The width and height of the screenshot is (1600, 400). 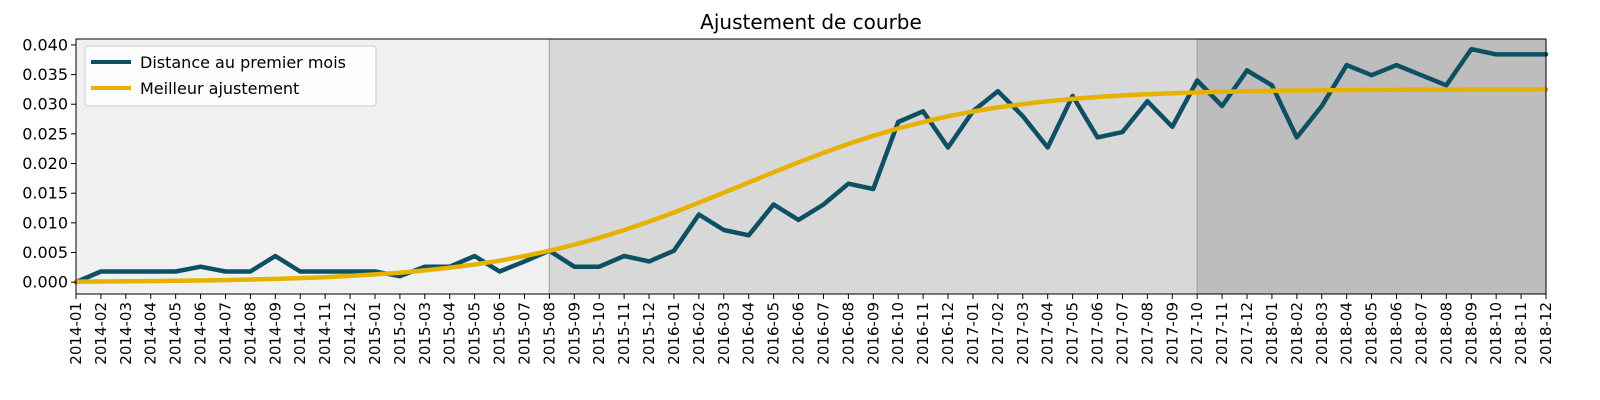 I want to click on xtick-label: 2016-11, so click(x=923, y=333).